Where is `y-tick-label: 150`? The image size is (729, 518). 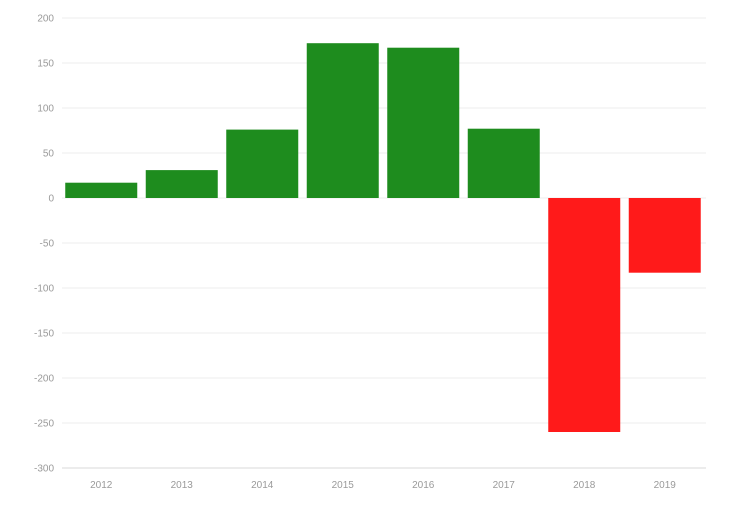
y-tick-label: 150 is located at coordinates (45, 64).